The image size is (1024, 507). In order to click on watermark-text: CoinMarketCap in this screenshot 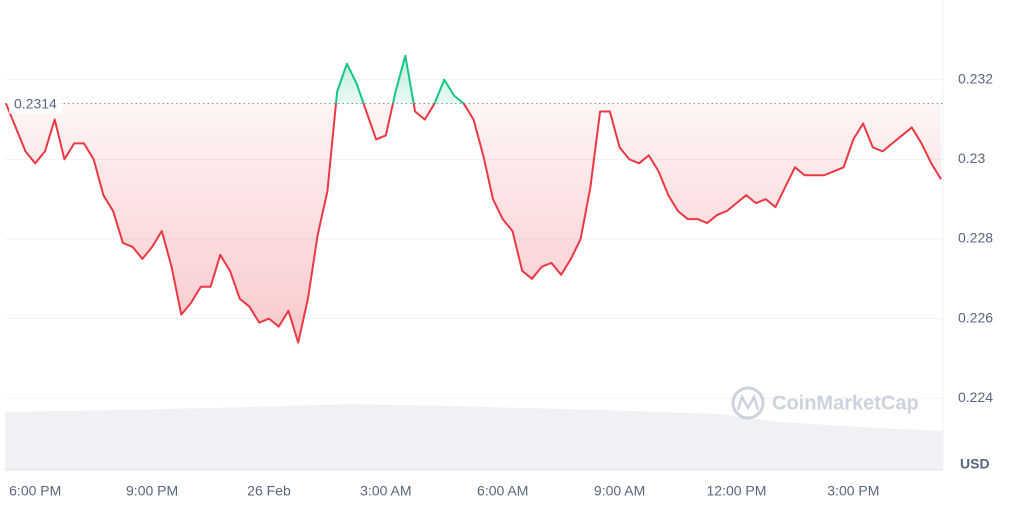, I will do `click(845, 403)`.